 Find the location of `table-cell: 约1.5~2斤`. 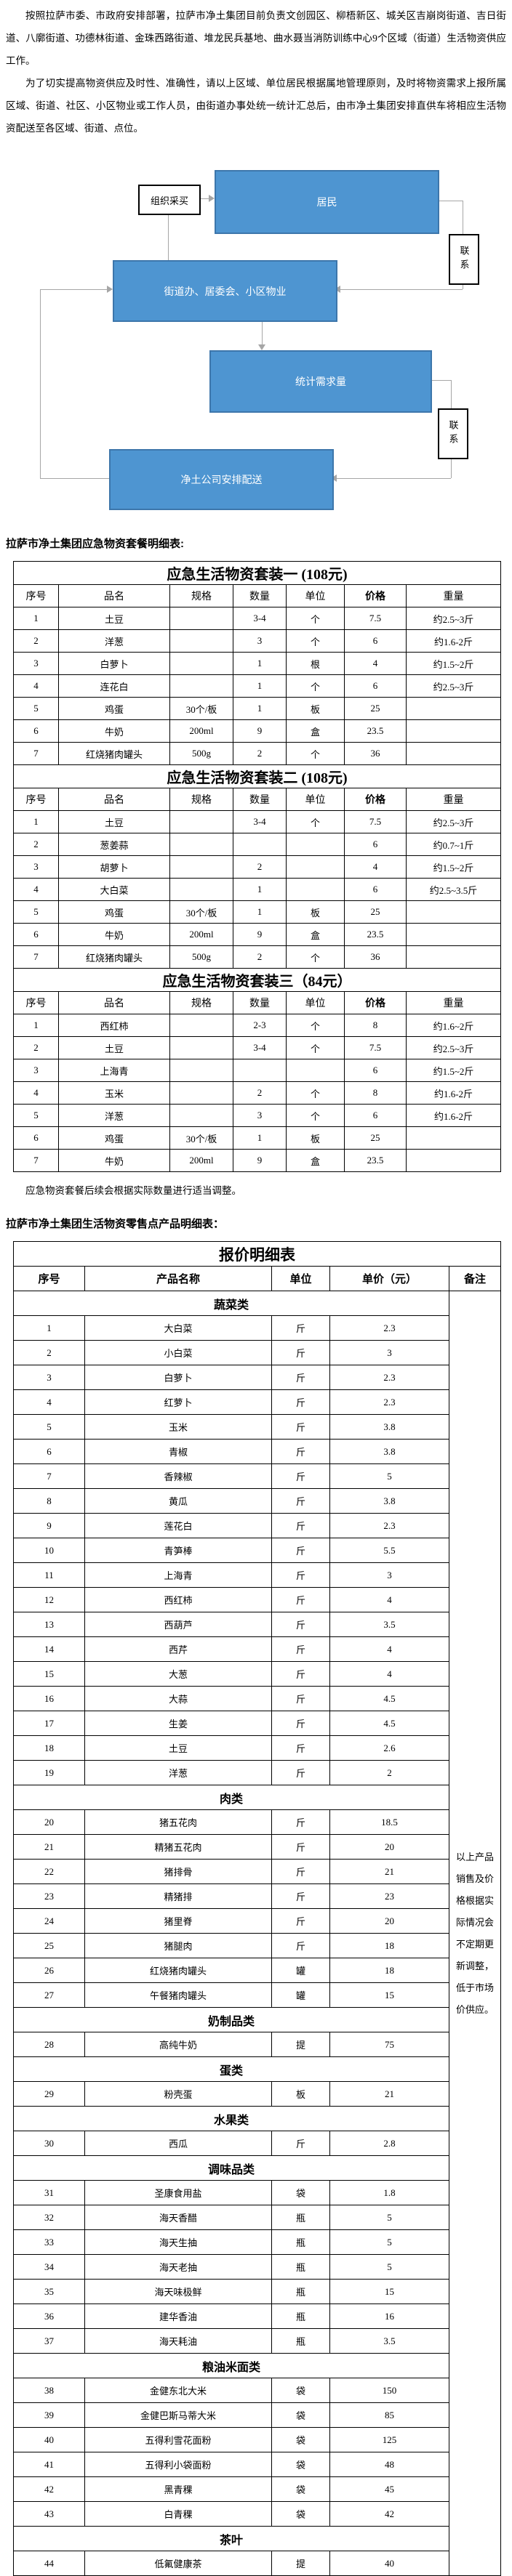

table-cell: 约1.5~2斤 is located at coordinates (453, 1071).